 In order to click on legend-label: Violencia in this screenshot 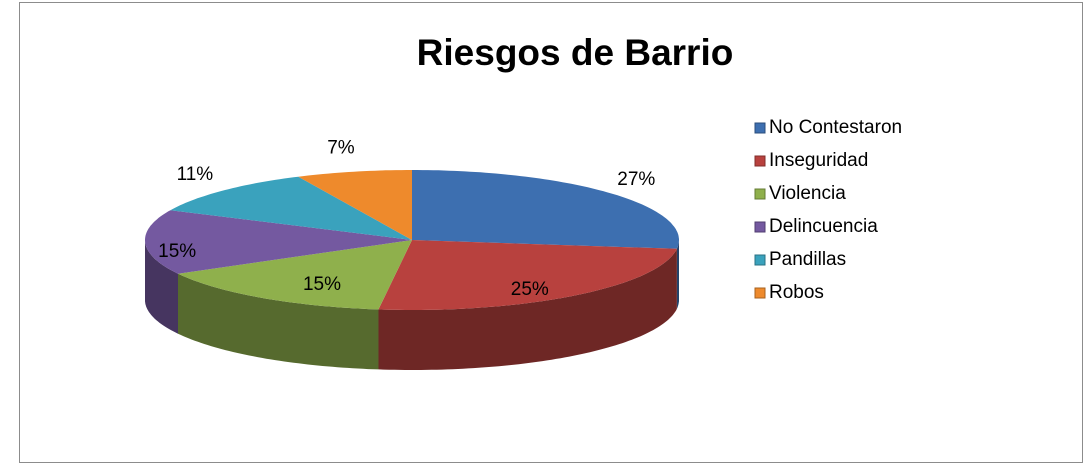, I will do `click(807, 193)`.